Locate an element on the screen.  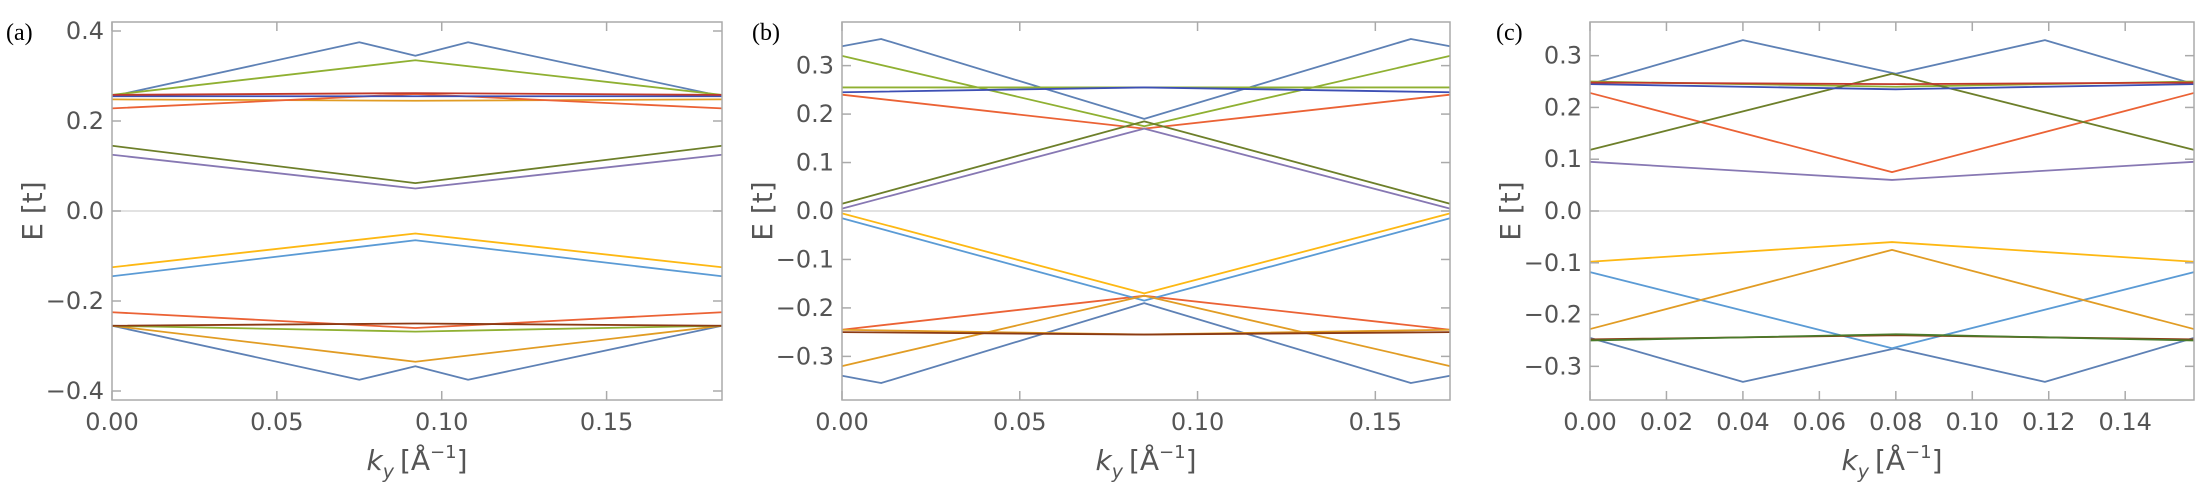
x-tick-label-c: 0.00 is located at coordinates (1589, 422).